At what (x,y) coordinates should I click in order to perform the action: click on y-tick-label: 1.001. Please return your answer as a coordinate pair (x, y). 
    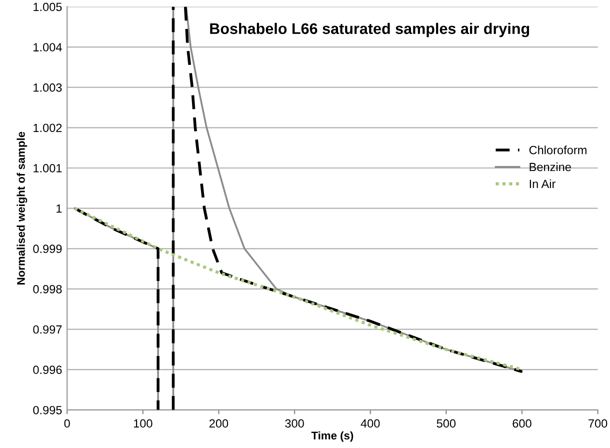
    Looking at the image, I should click on (48, 168).